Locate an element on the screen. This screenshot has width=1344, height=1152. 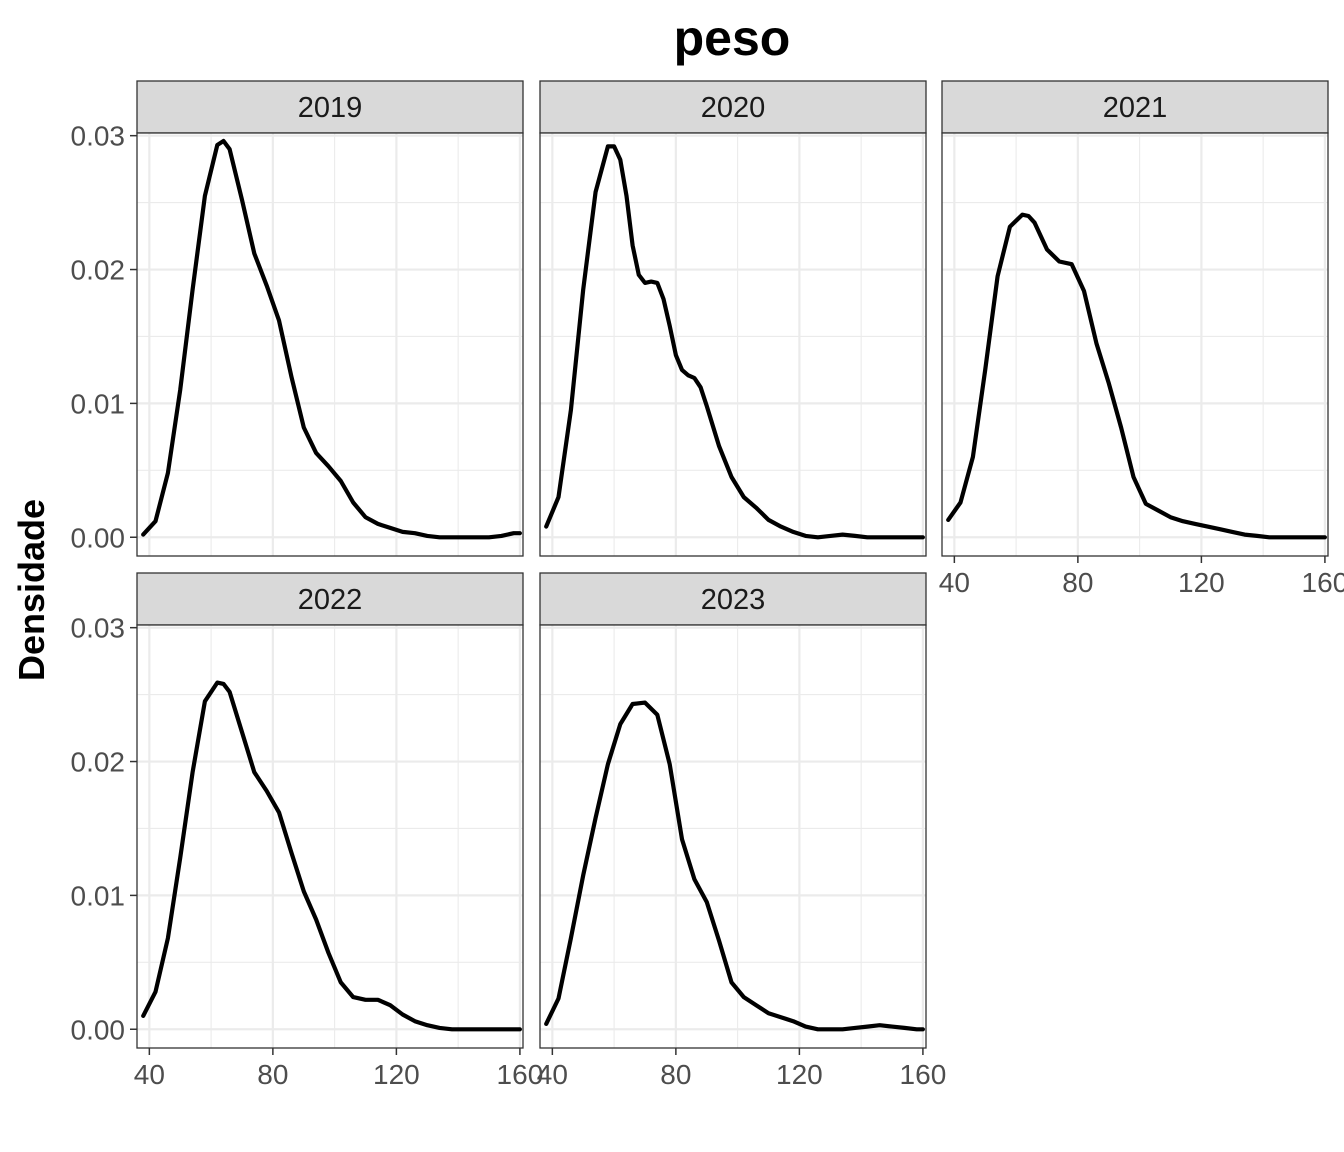
density-curve-2020 is located at coordinates (734, 342).